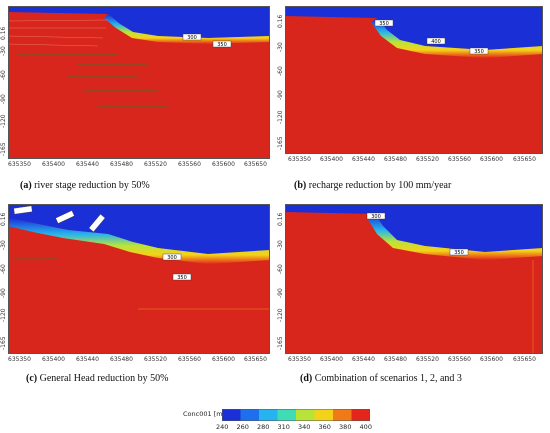 The height and width of the screenshot is (433, 550). What do you see at coordinates (242, 427) in the screenshot?
I see `colorbar-tick-label: 260` at bounding box center [242, 427].